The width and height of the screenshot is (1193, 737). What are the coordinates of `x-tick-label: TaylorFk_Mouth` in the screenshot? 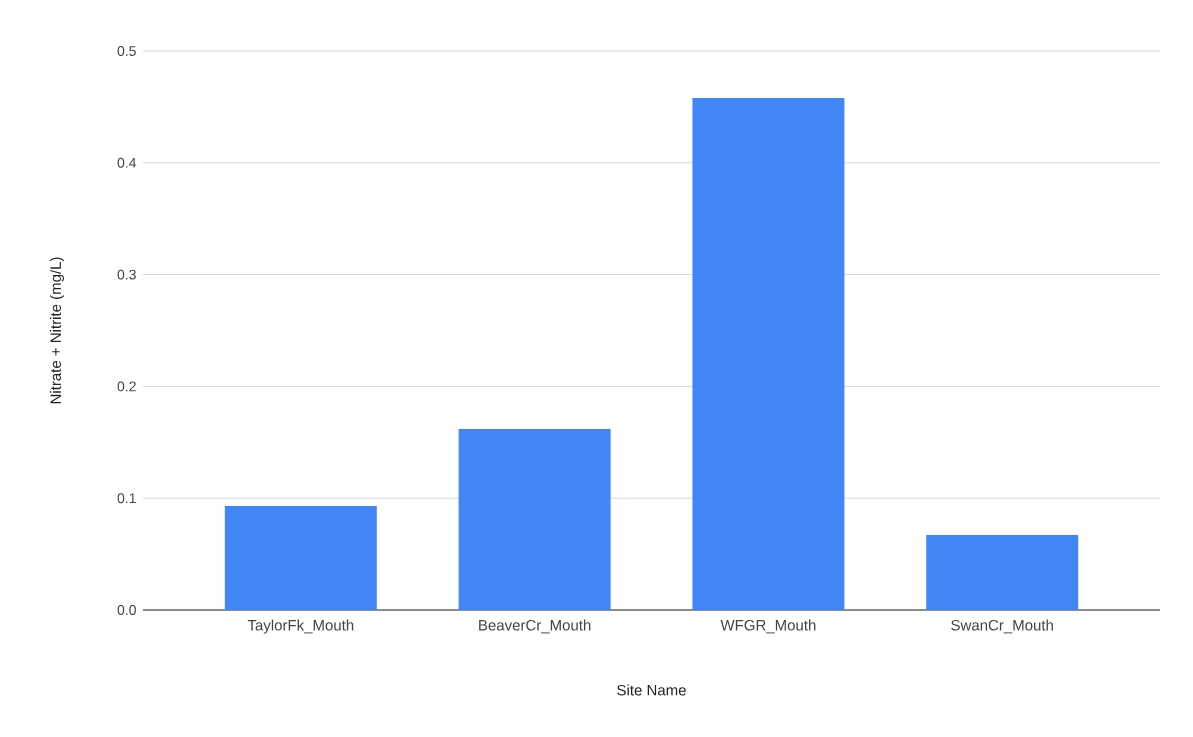 It's located at (300, 626).